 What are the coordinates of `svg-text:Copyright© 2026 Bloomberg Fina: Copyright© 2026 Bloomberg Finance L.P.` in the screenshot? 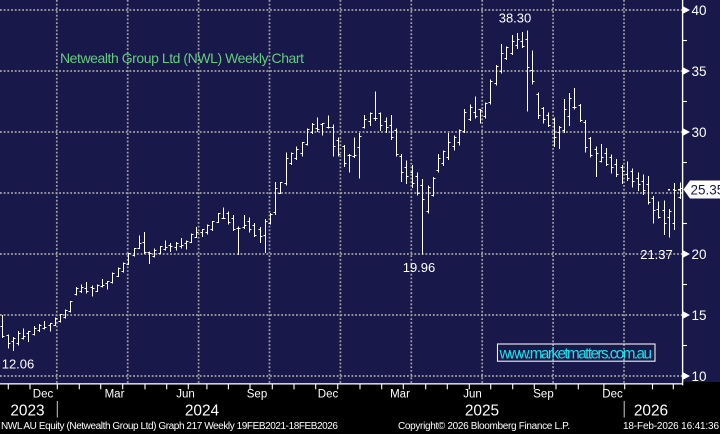 It's located at (484, 426).